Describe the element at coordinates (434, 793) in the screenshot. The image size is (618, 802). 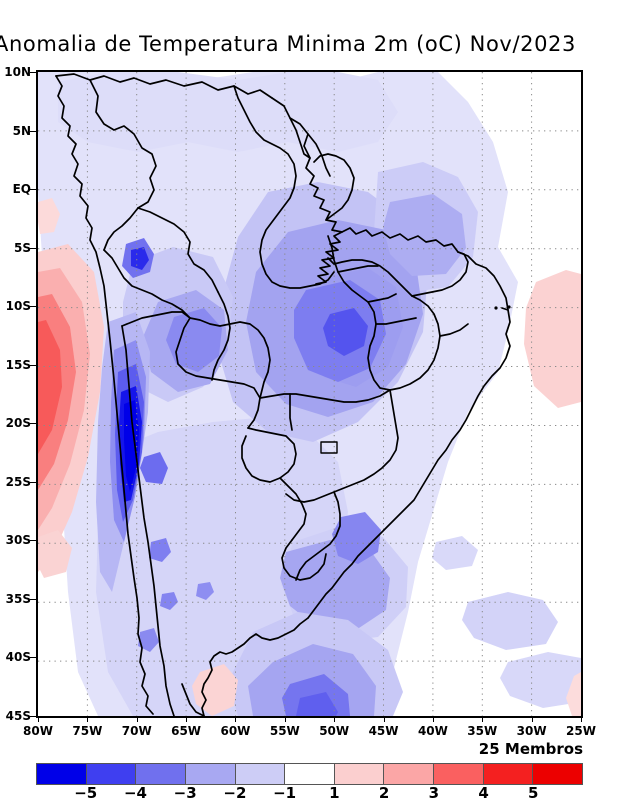
I see `colorbar-tick-label: 3` at that location.